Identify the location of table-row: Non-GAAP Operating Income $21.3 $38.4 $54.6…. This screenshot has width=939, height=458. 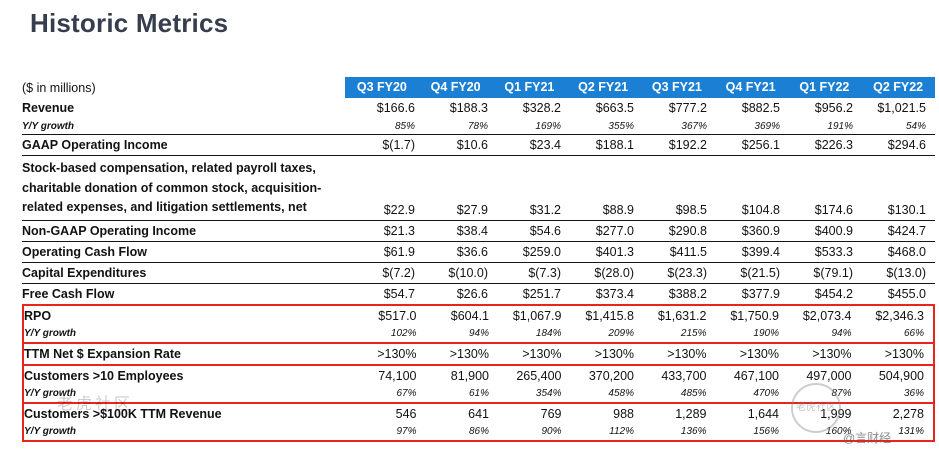
(478, 230).